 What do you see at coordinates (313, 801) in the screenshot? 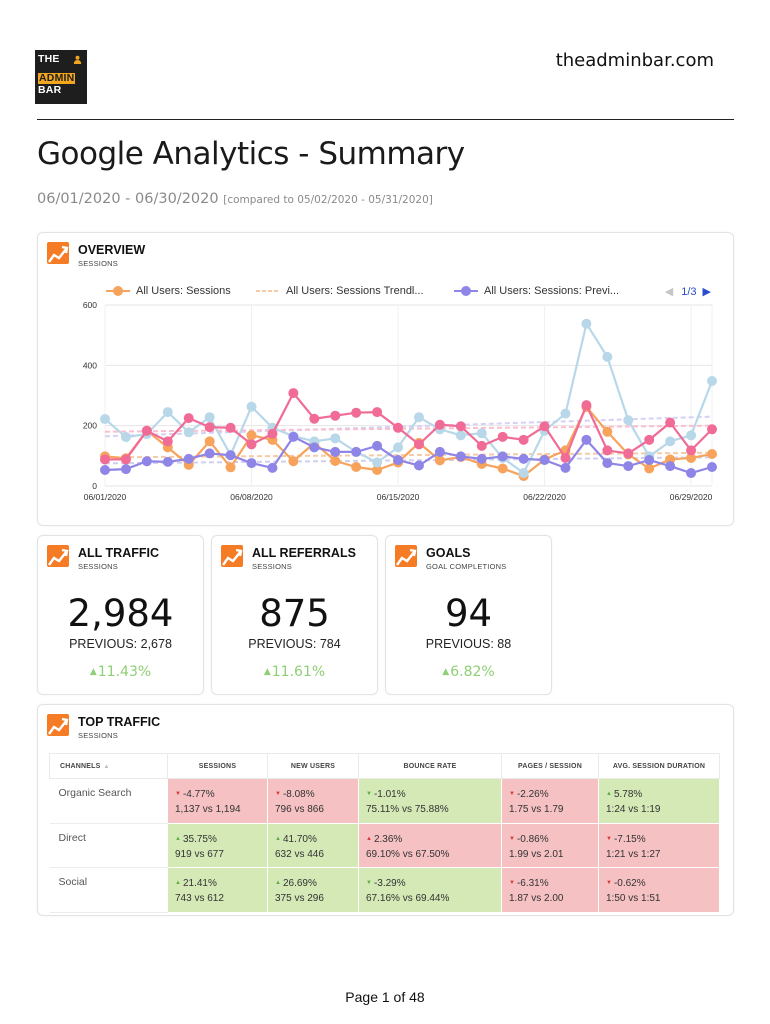
I see `metric-cell: ▼ -8.08% 796 vs 866` at bounding box center [313, 801].